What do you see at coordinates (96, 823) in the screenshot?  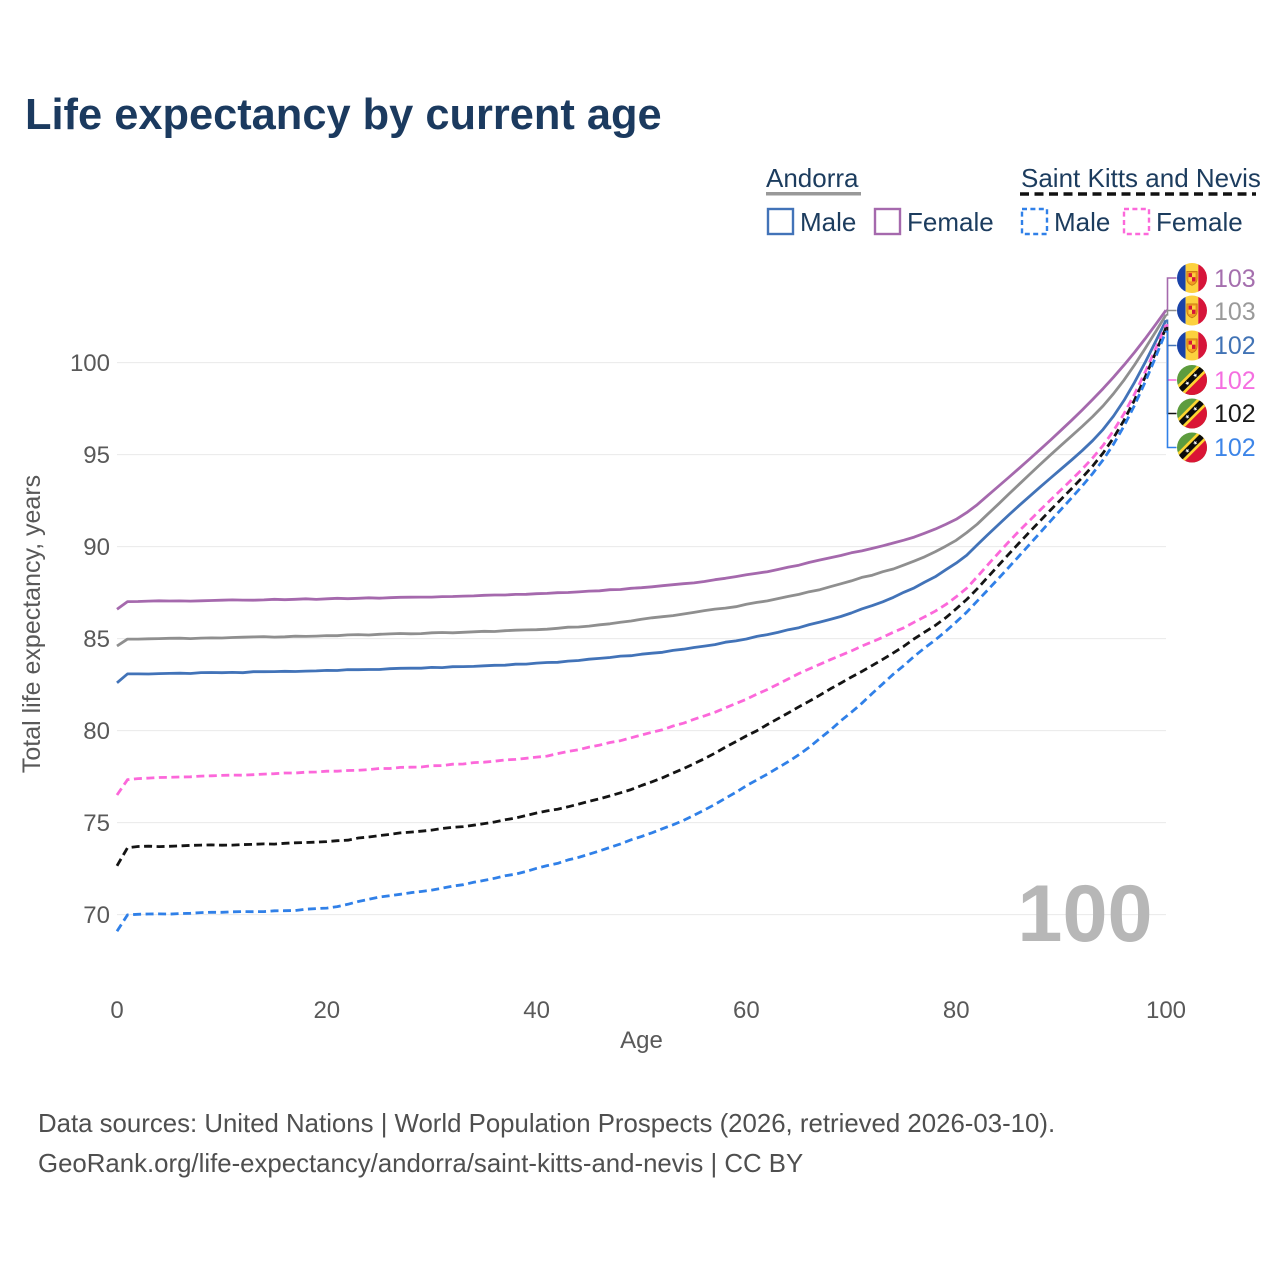 I see `svg-text: 75` at bounding box center [96, 823].